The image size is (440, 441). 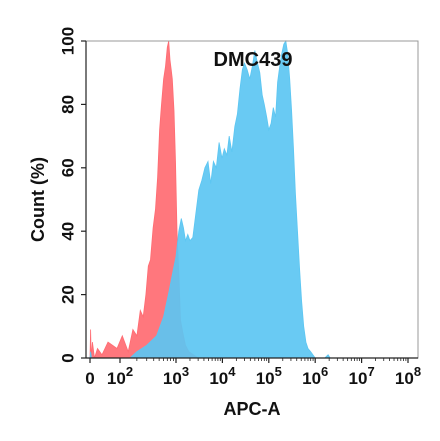 What do you see at coordinates (120, 376) in the screenshot?
I see `x-tick-label: 10²` at bounding box center [120, 376].